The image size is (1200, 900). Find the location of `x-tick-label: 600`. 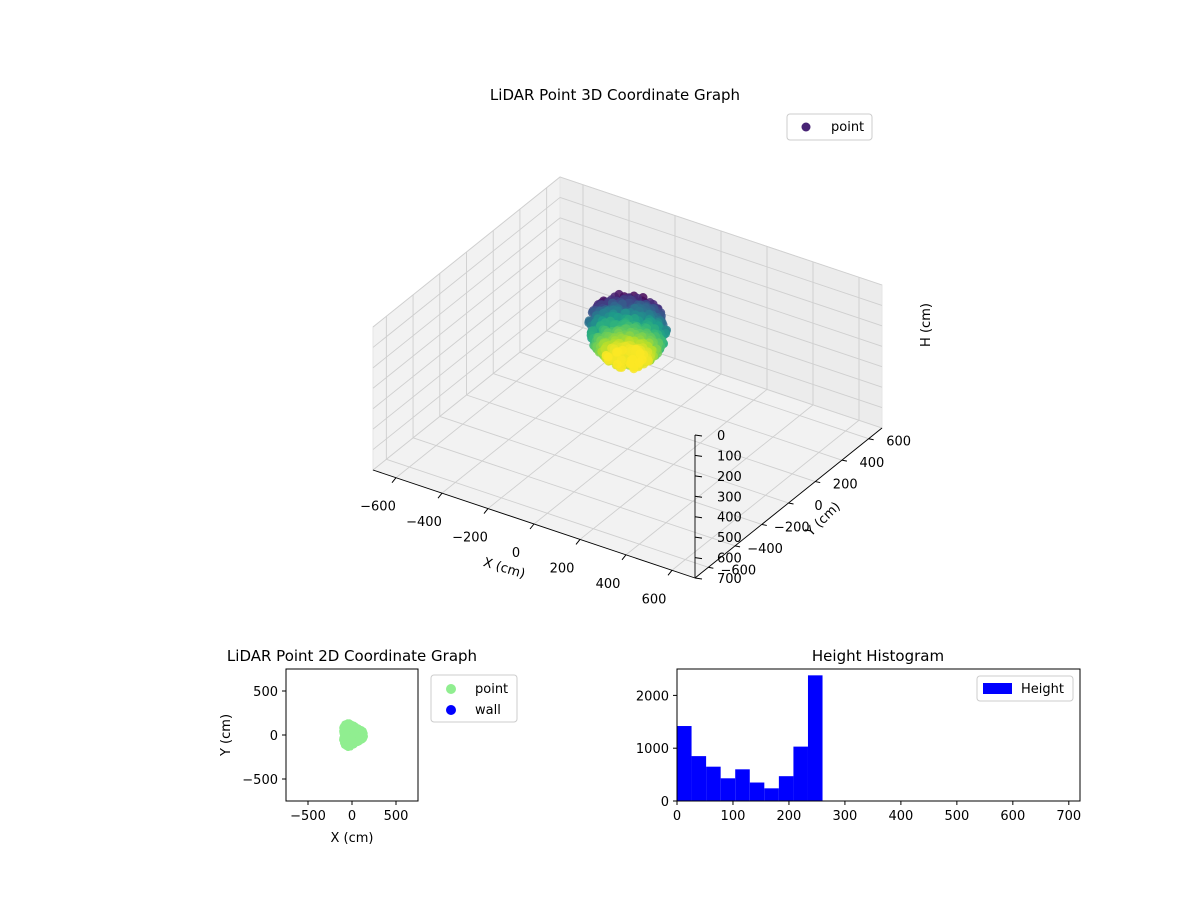

x-tick-label: 600 is located at coordinates (654, 599).